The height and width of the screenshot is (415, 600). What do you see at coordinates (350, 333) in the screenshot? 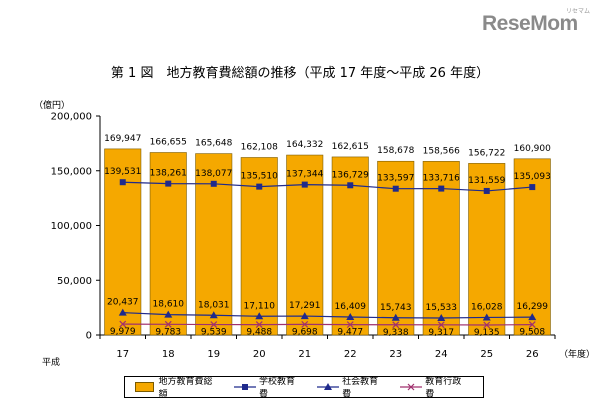
I see `point-value-label: 9,477` at bounding box center [350, 333].